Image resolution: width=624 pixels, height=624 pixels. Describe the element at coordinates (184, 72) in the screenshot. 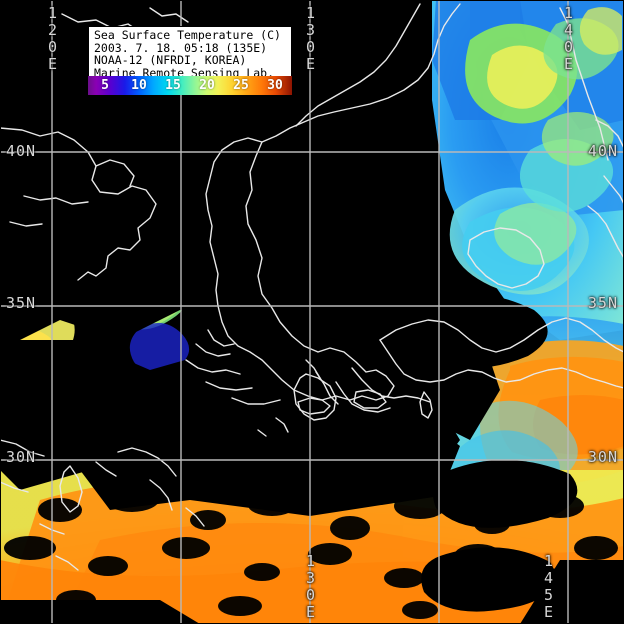

I see `info-line-lab: Marine Remote Sensing Lab.` at that location.